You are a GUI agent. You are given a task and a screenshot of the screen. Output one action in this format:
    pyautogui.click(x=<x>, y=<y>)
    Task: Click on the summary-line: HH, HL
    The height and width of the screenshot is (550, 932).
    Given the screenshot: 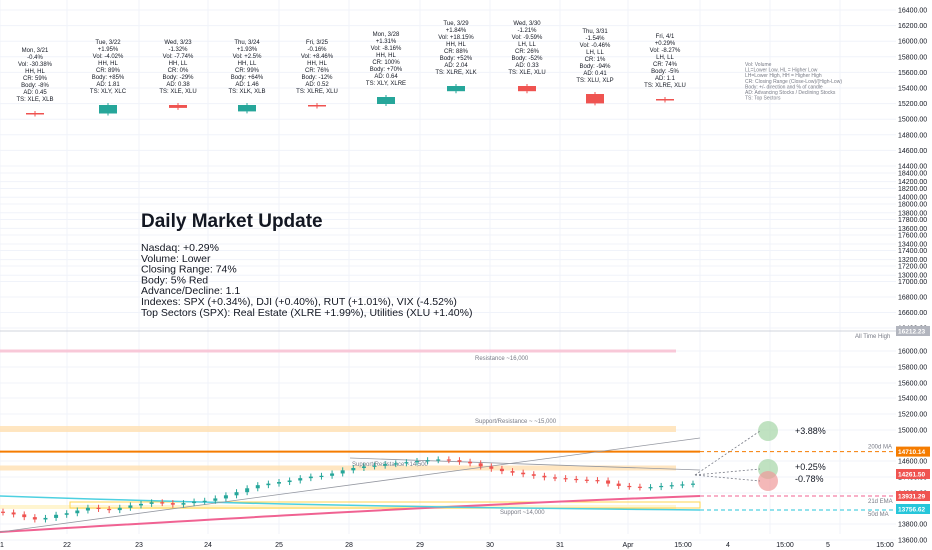 What is the action you would take?
    pyautogui.click(x=35, y=72)
    